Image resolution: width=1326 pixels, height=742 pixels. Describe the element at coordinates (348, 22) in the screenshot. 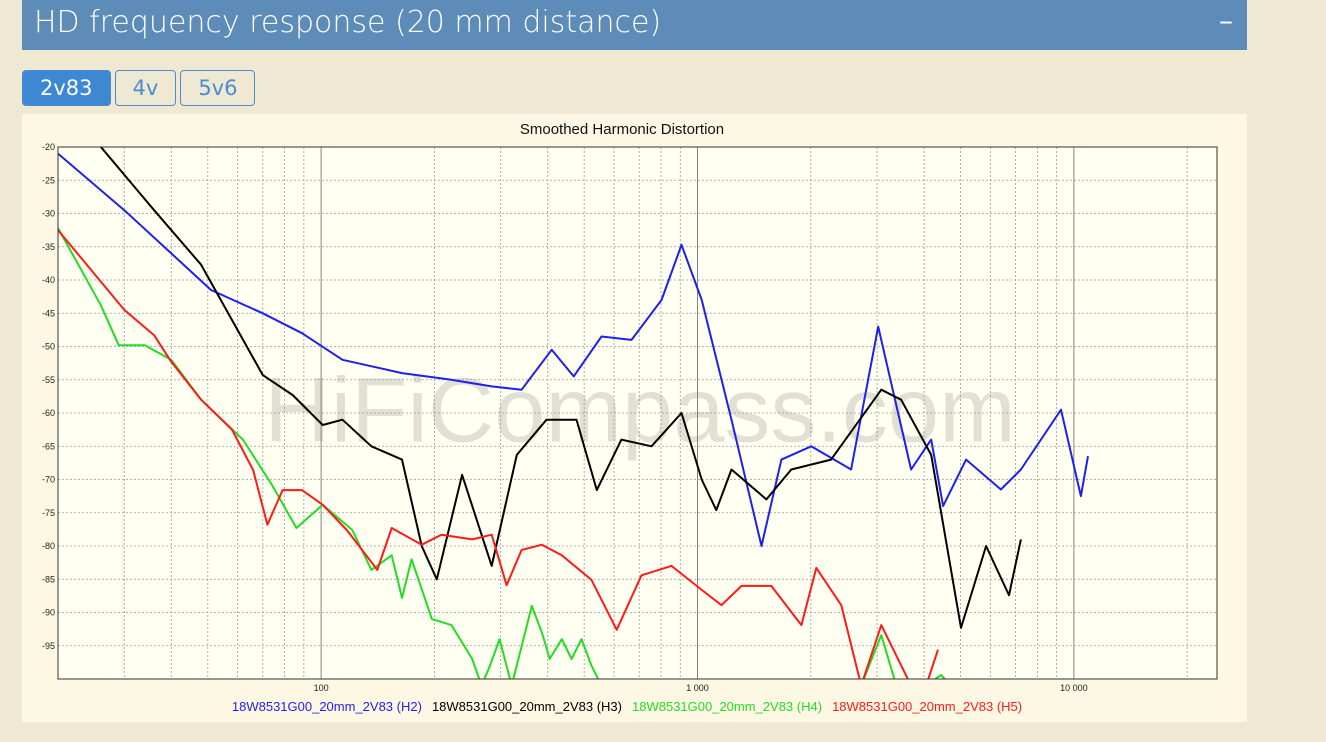

I see `section-title: HD frequency response (20 mm distance)` at that location.